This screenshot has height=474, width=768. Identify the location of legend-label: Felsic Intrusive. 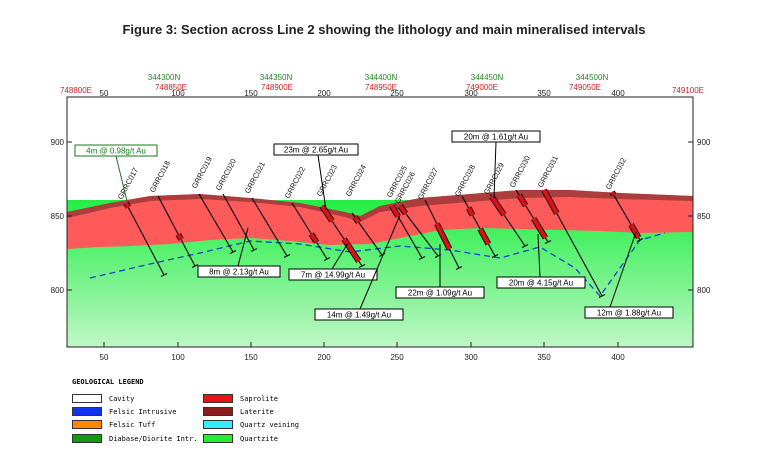
(143, 411).